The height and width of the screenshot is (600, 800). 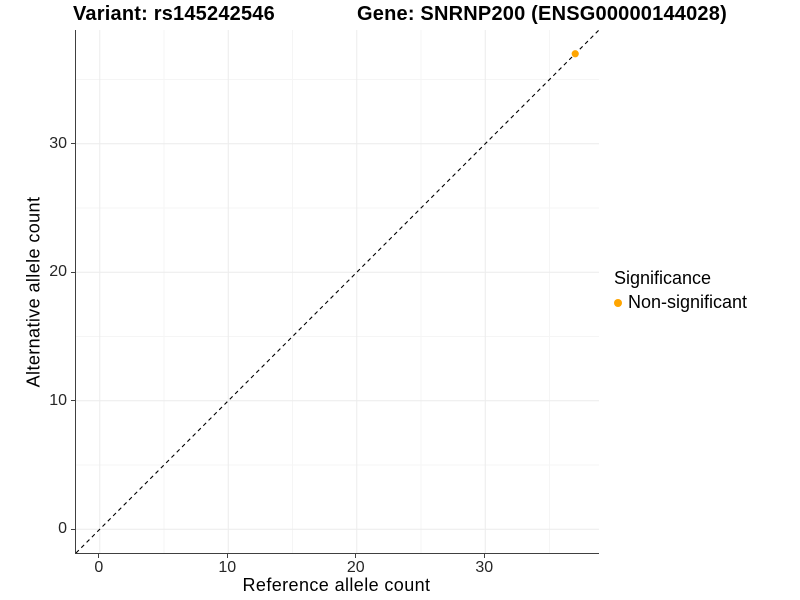 I want to click on x-axis-title: Reference allele count, so click(x=336, y=585).